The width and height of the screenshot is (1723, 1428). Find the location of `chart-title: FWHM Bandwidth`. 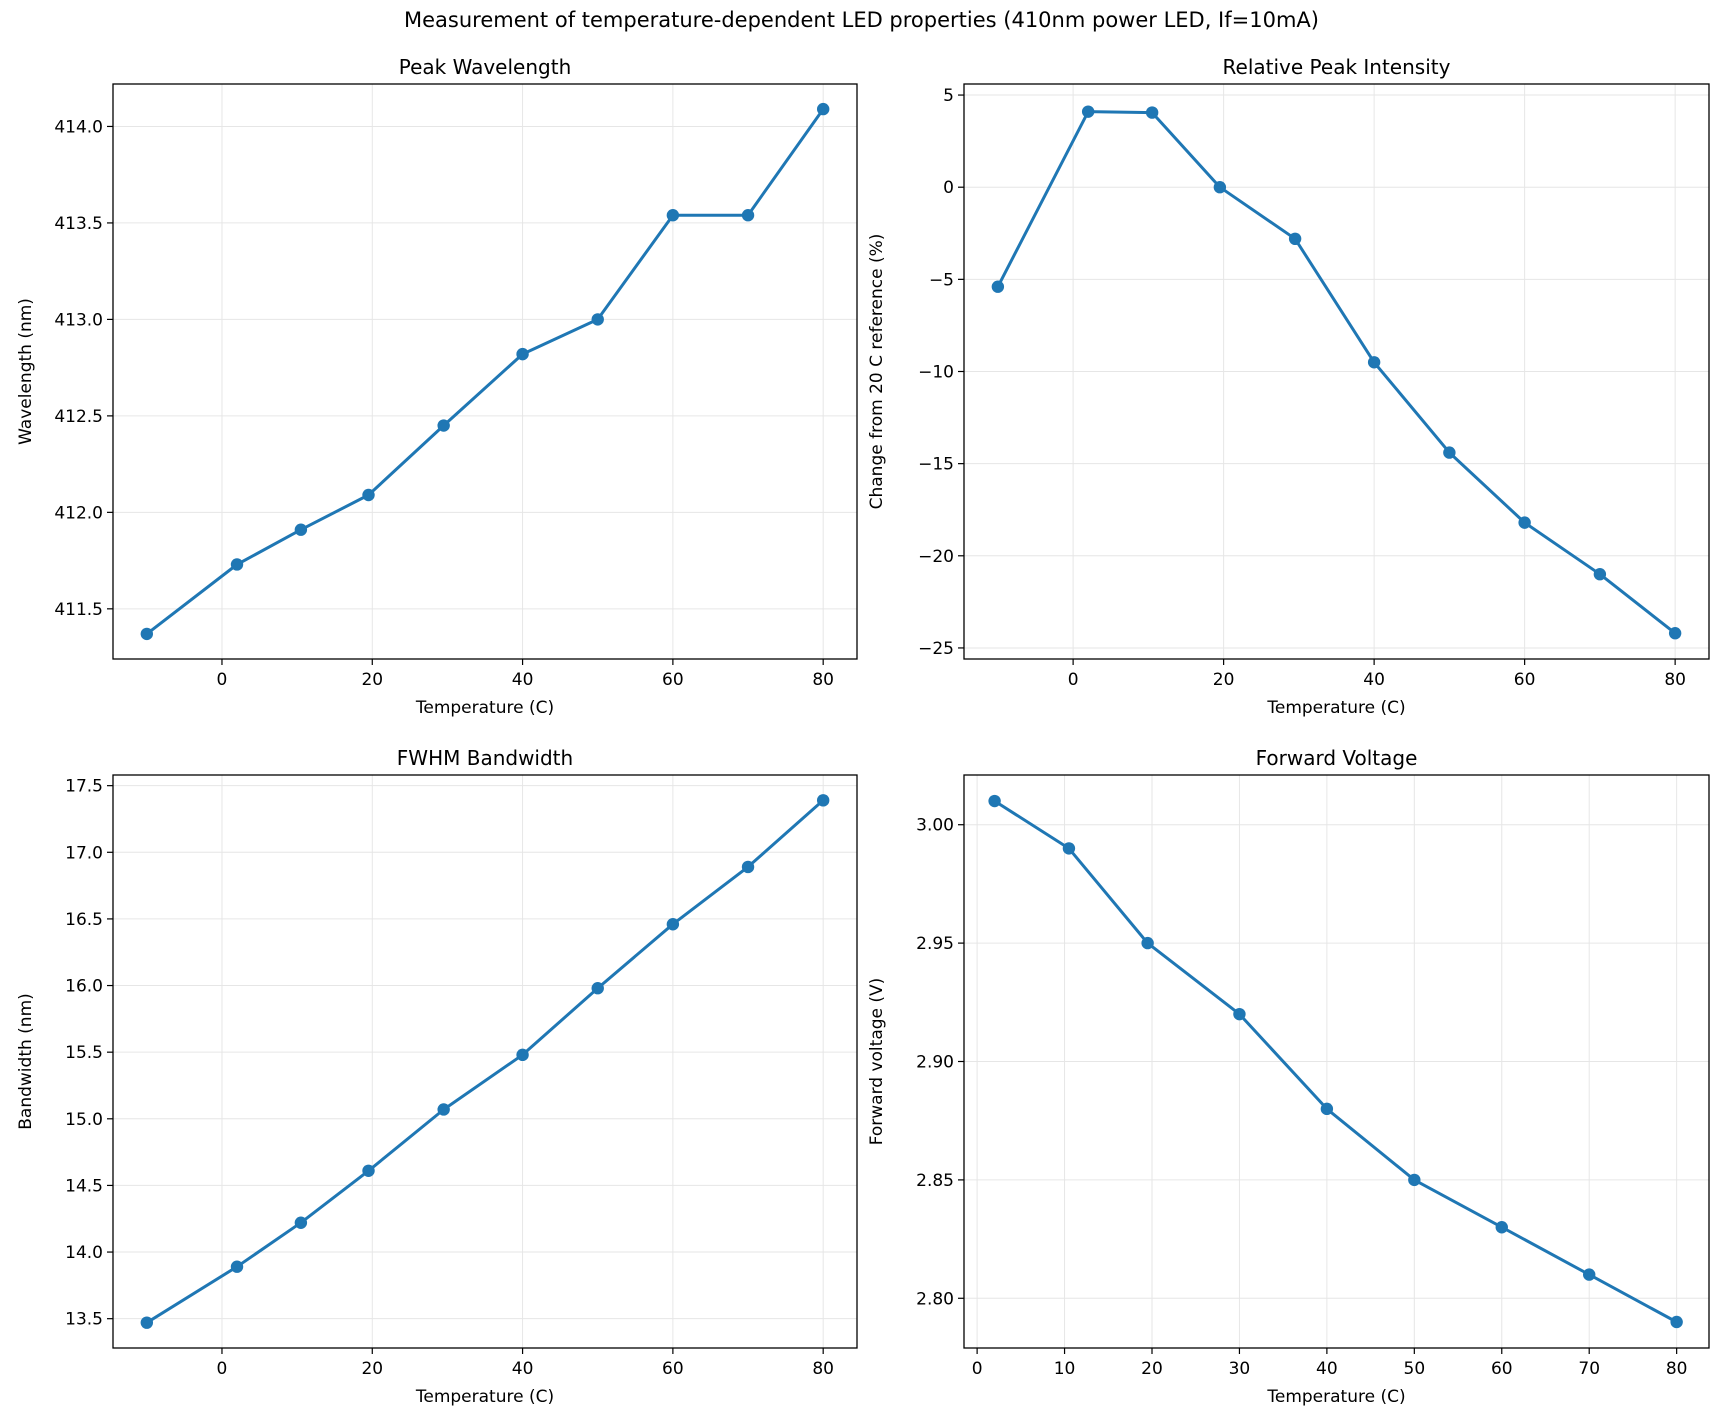

chart-title: FWHM Bandwidth is located at coordinates (485, 758).